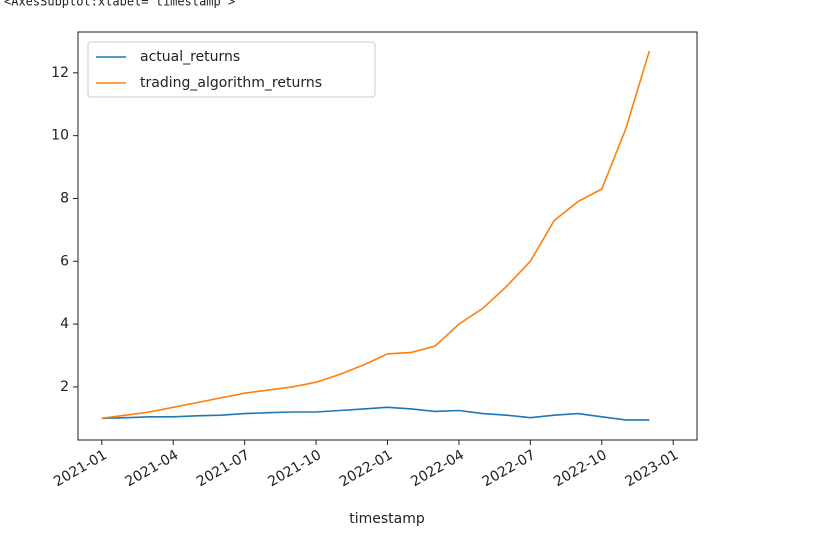 The image size is (818, 546). Describe the element at coordinates (152, 468) in the screenshot. I see `x-tick-label: 2021-04` at that location.